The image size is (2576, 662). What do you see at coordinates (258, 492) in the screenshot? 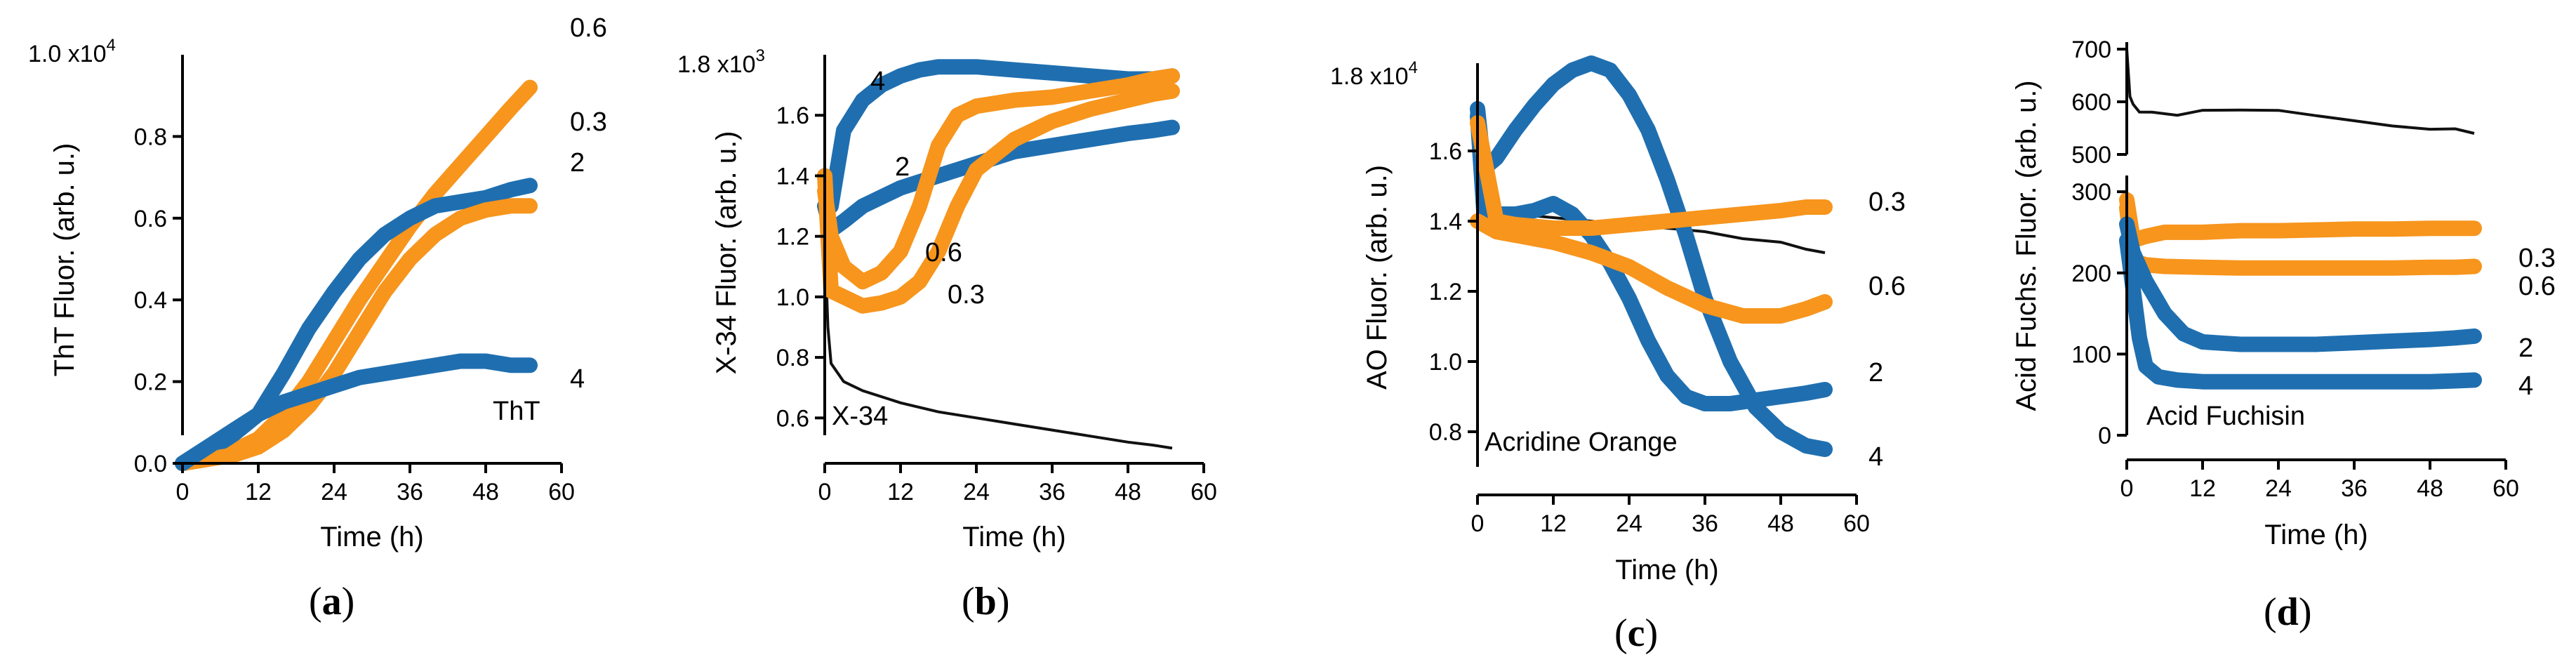
I see `panel-a-x-tick-label: 12` at bounding box center [258, 492].